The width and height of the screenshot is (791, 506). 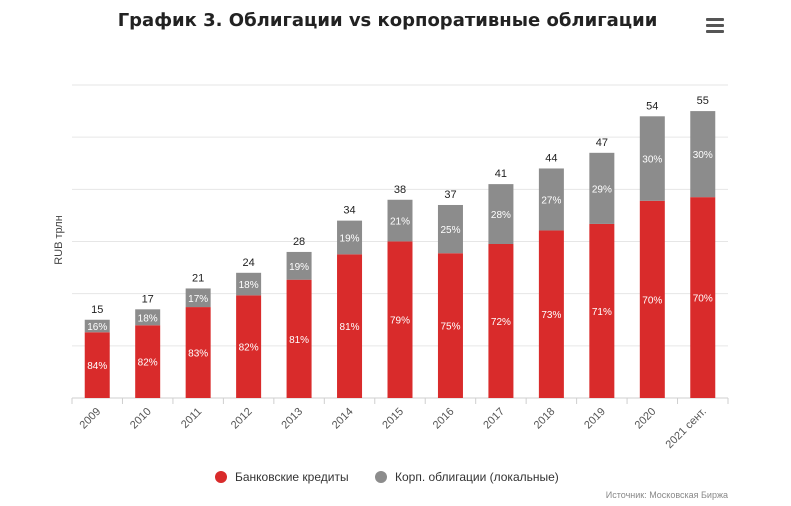 What do you see at coordinates (349, 211) in the screenshot?
I see `total-label: 34` at bounding box center [349, 211].